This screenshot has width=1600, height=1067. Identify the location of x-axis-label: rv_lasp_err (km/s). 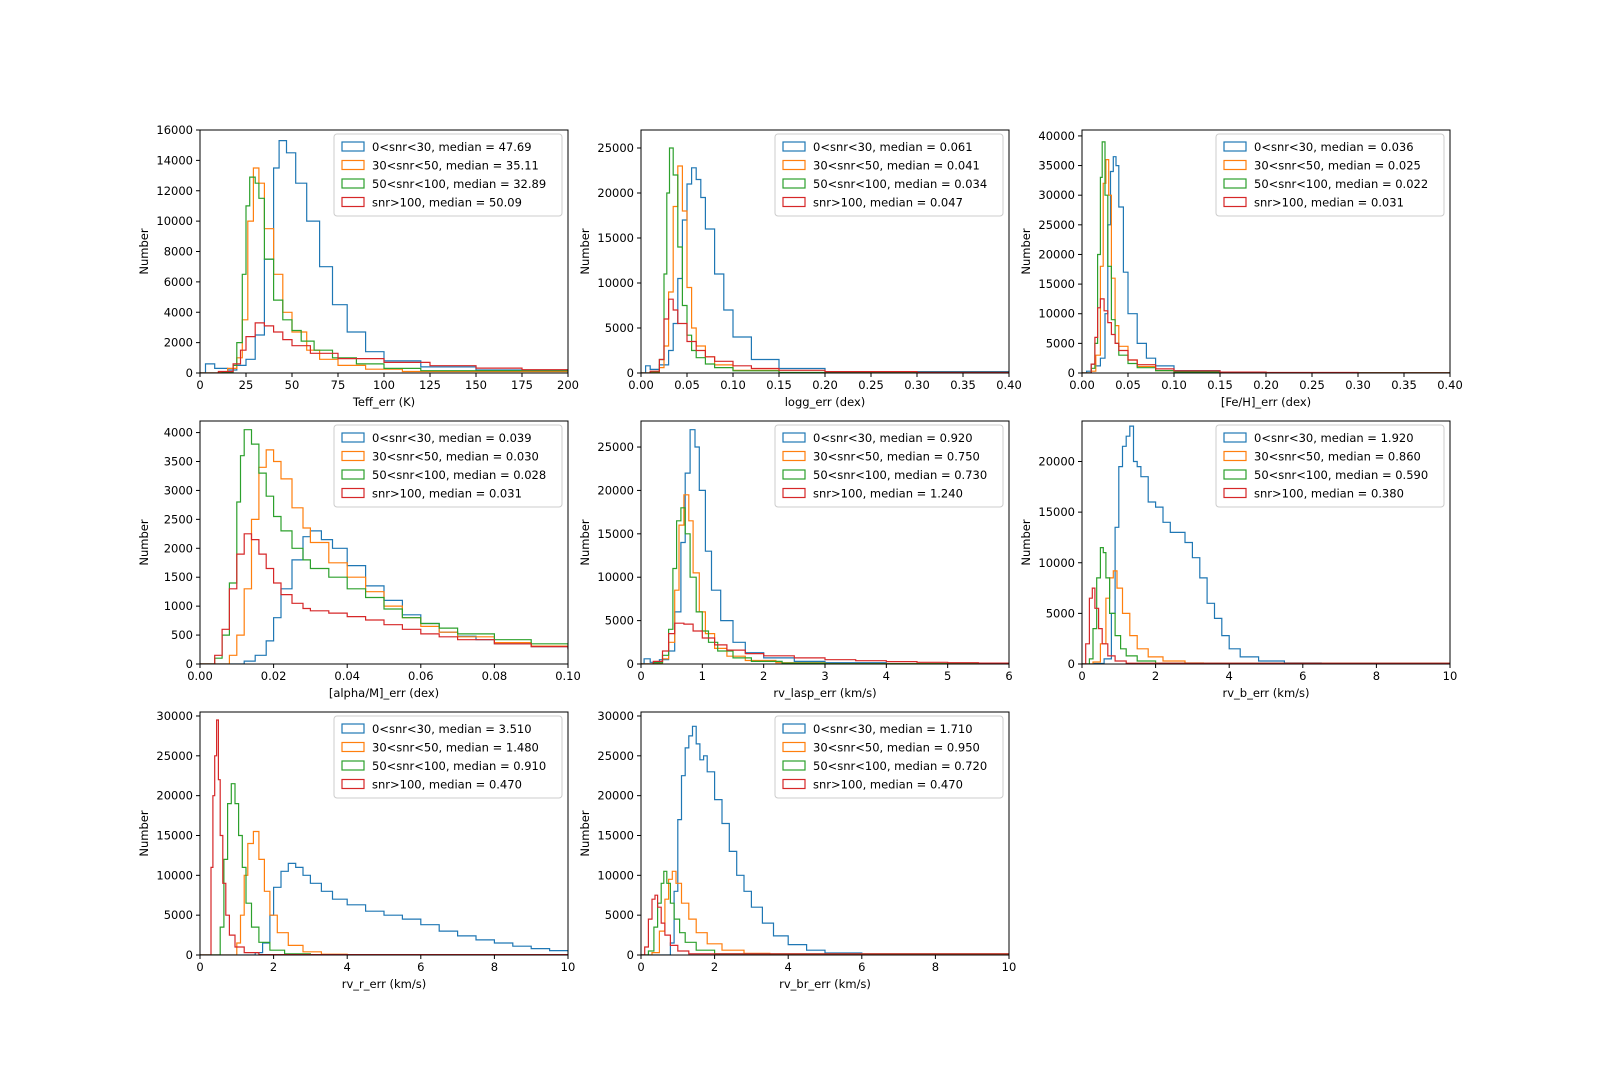
(824, 693).